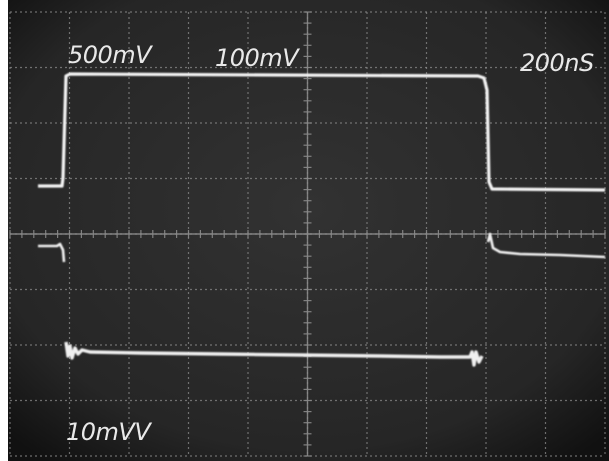  I want to click on screen-left-edge, so click(4, 230).